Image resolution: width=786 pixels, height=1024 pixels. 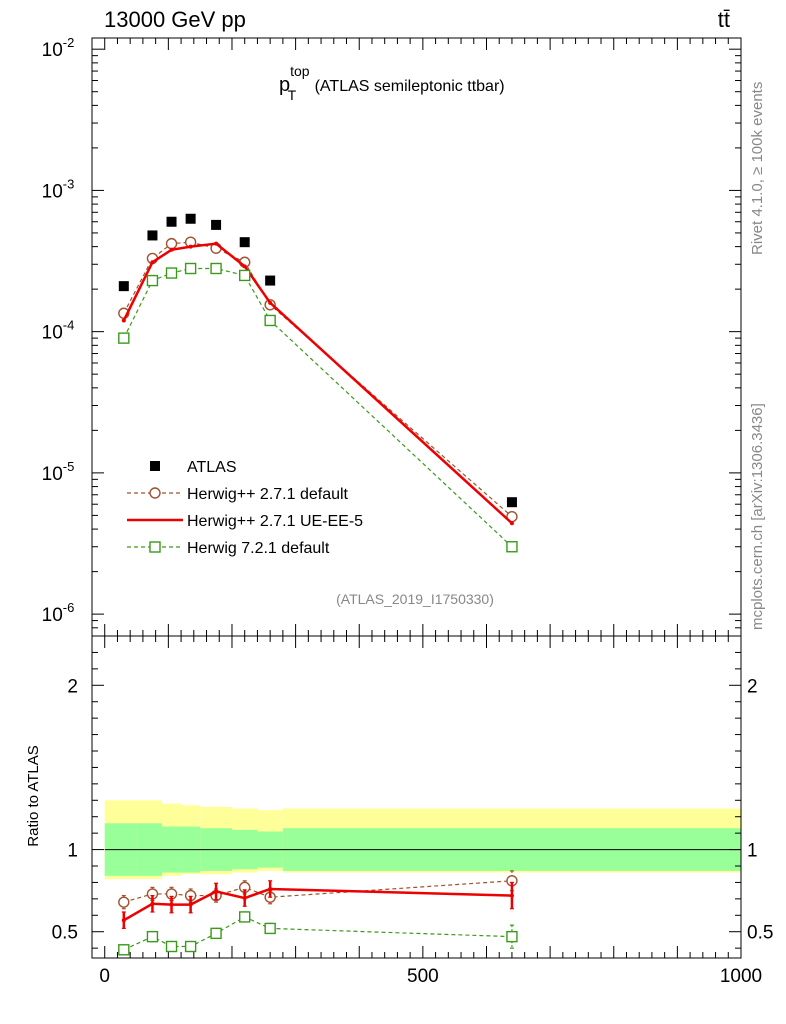 I want to click on x-tick-label: 500, so click(x=423, y=976).